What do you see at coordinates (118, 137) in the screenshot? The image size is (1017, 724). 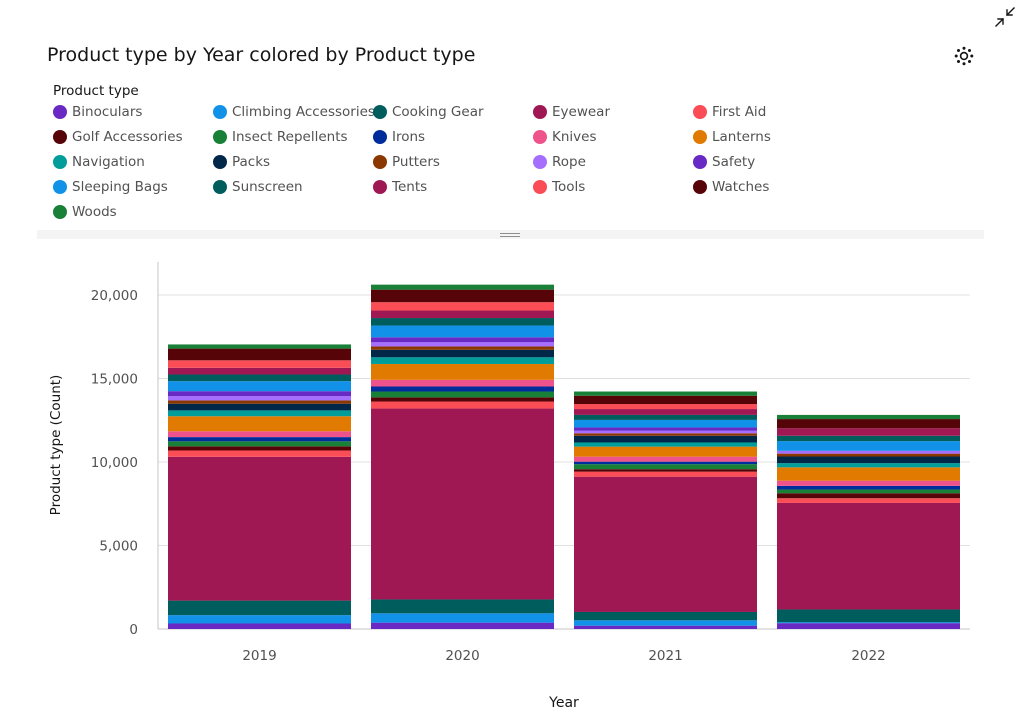 I see `legend-item-golf-accessories: Golf Accessories` at bounding box center [118, 137].